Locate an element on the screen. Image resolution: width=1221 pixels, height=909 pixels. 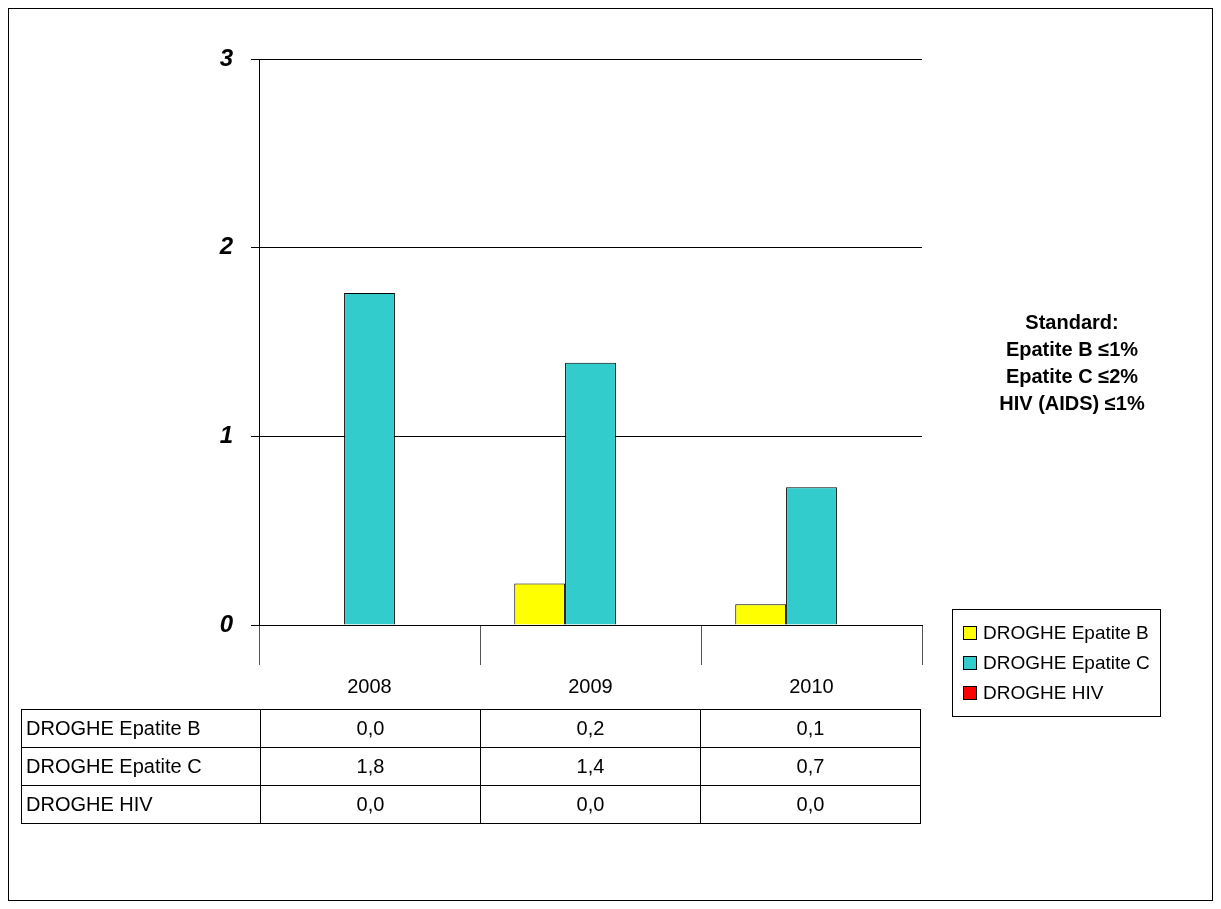
text: Epatite C ≤2% is located at coordinates (1072, 376).